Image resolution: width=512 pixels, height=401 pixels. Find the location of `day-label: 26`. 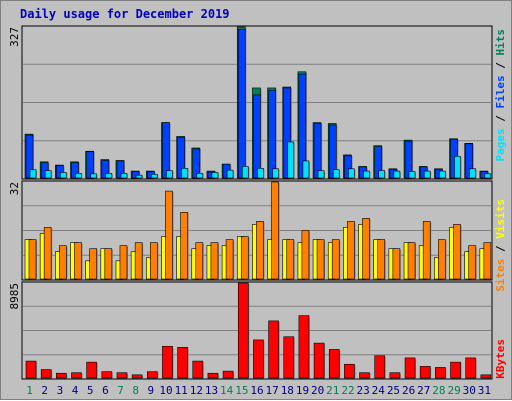

day-label: 26 is located at coordinates (408, 390).